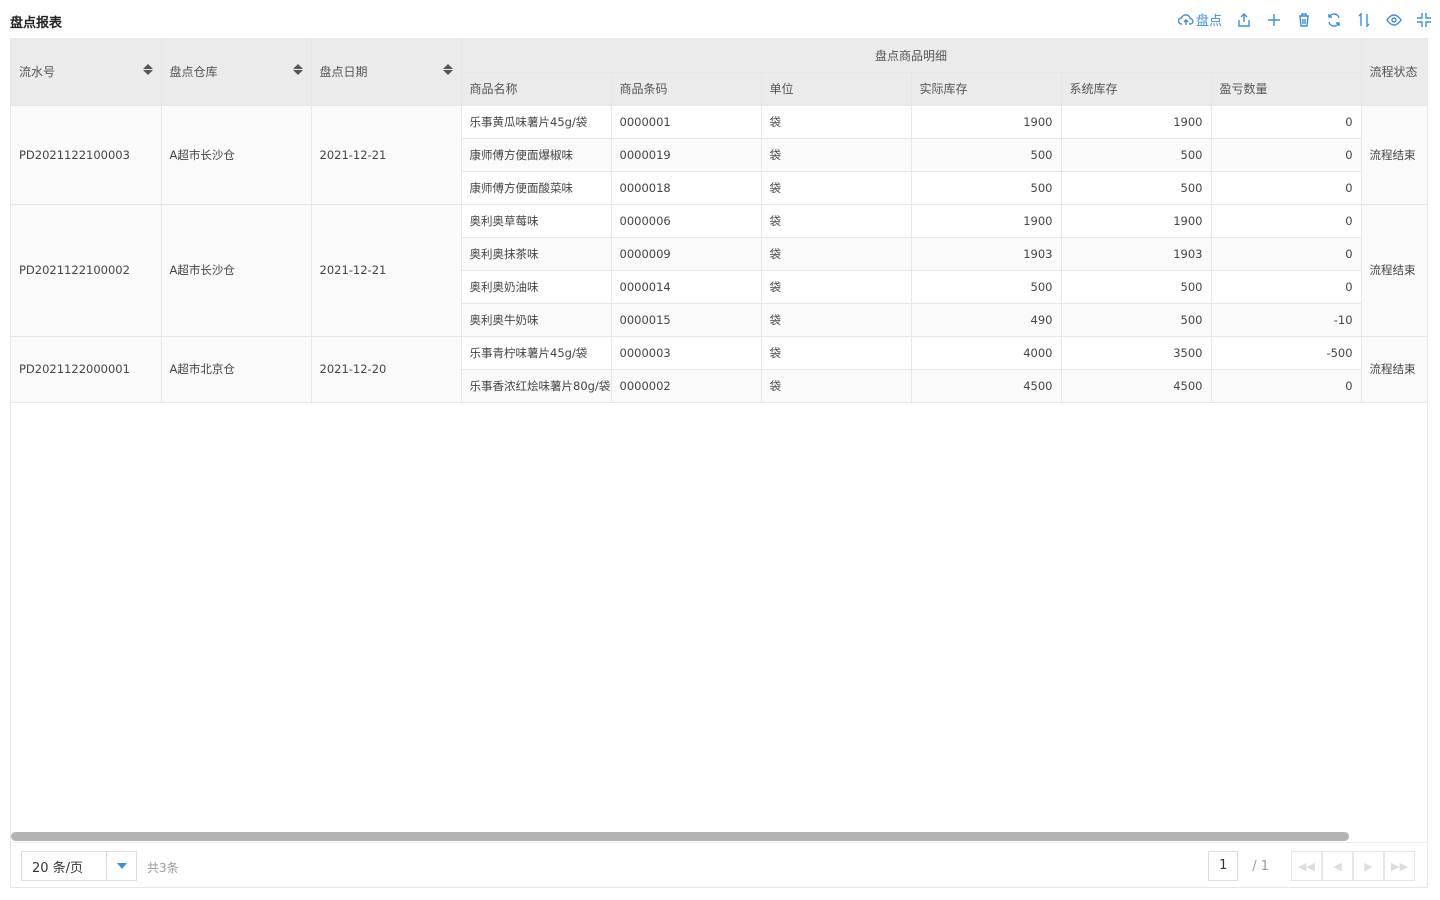 The width and height of the screenshot is (1440, 900). Describe the element at coordinates (1274, 20) in the screenshot. I see `plus-icon` at that location.